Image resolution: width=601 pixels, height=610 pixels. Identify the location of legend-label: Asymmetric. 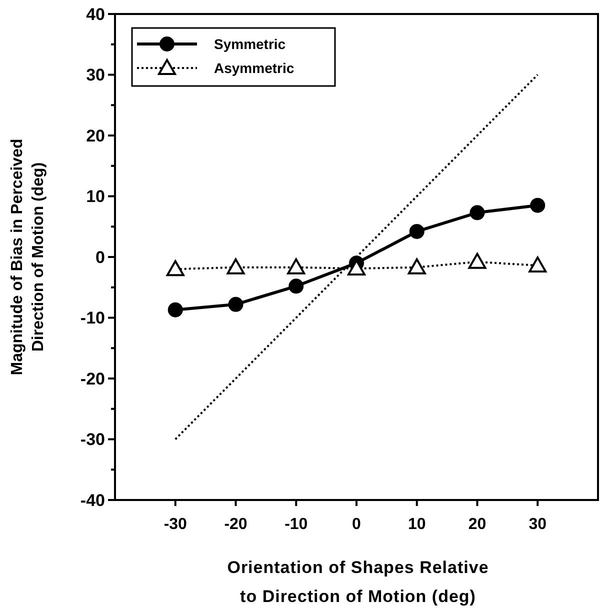
(254, 68).